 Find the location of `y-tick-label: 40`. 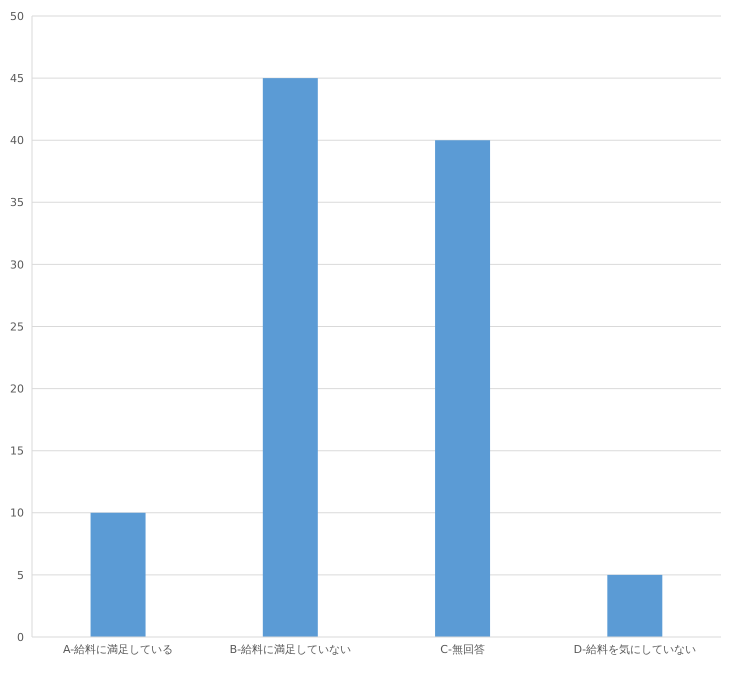

y-tick-label: 40 is located at coordinates (17, 141).